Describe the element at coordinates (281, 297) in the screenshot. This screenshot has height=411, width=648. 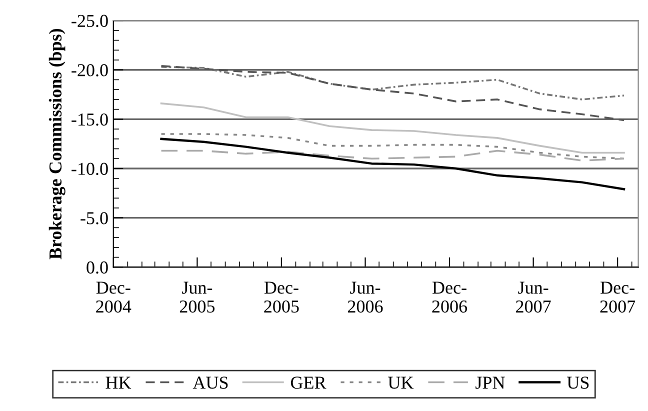
I see `x-tick-label: Dec- 2005` at that location.